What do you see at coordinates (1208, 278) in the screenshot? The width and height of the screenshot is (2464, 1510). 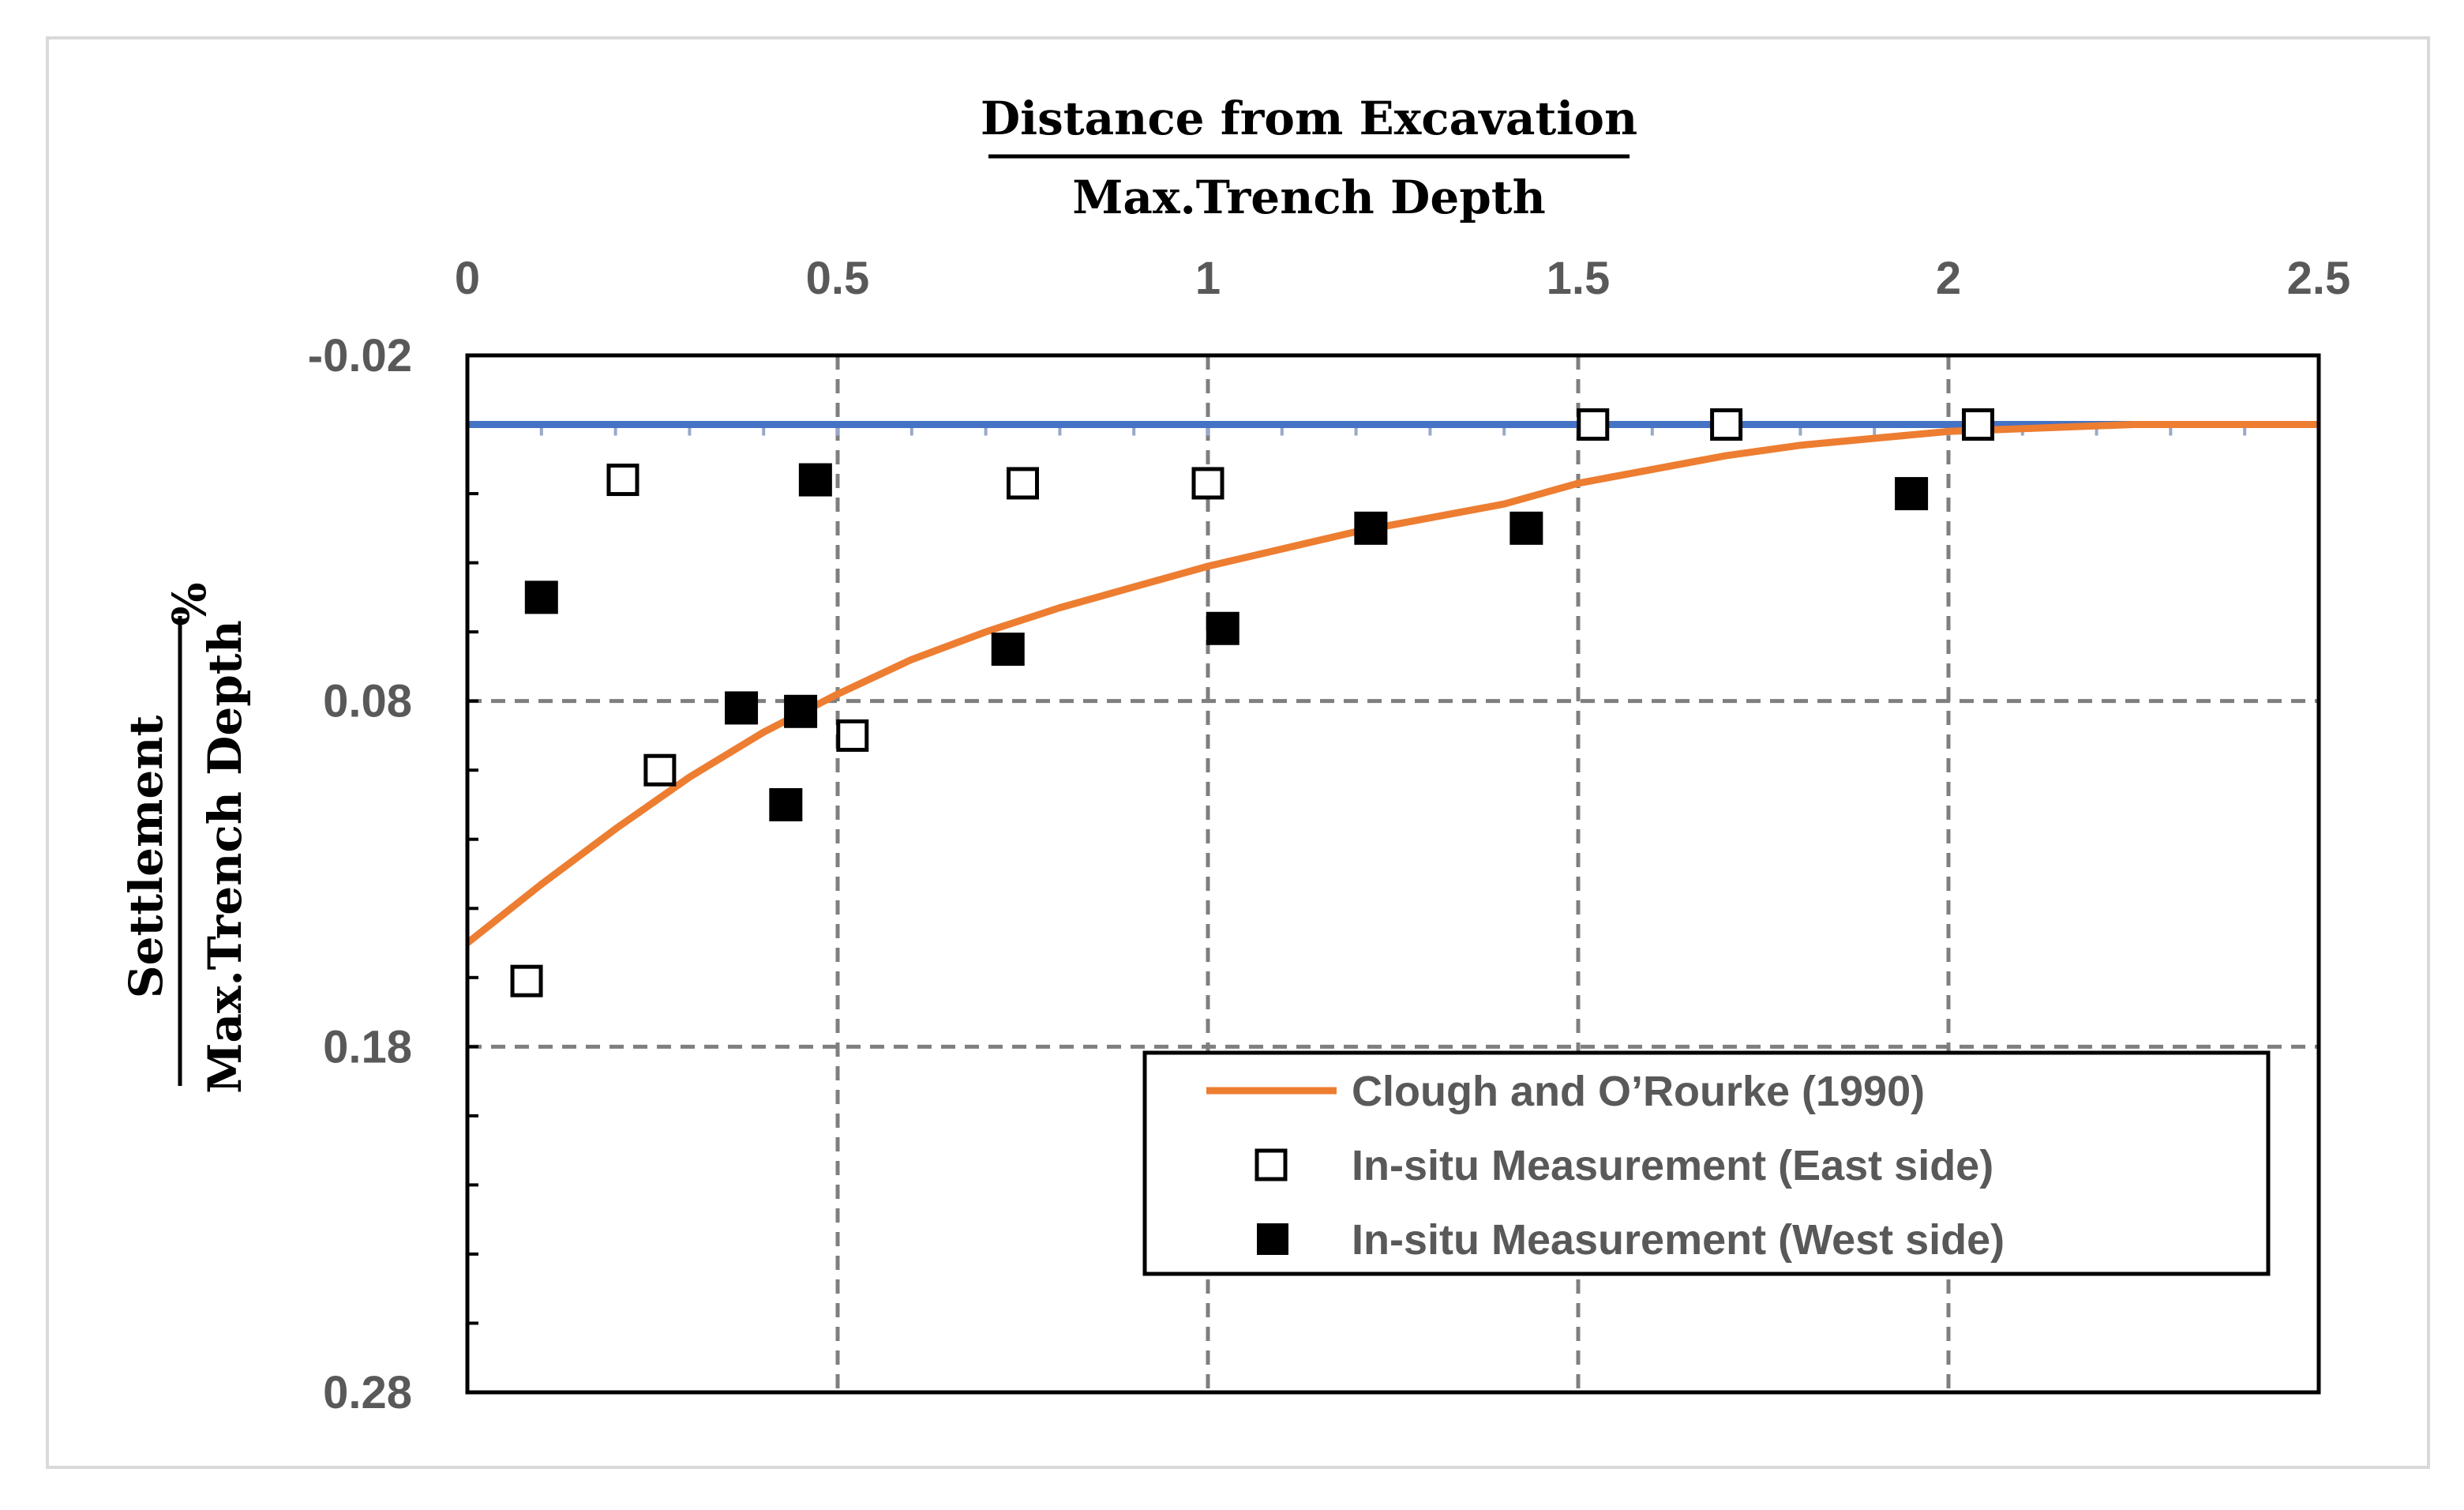 I see `x-tick-label: 1` at bounding box center [1208, 278].